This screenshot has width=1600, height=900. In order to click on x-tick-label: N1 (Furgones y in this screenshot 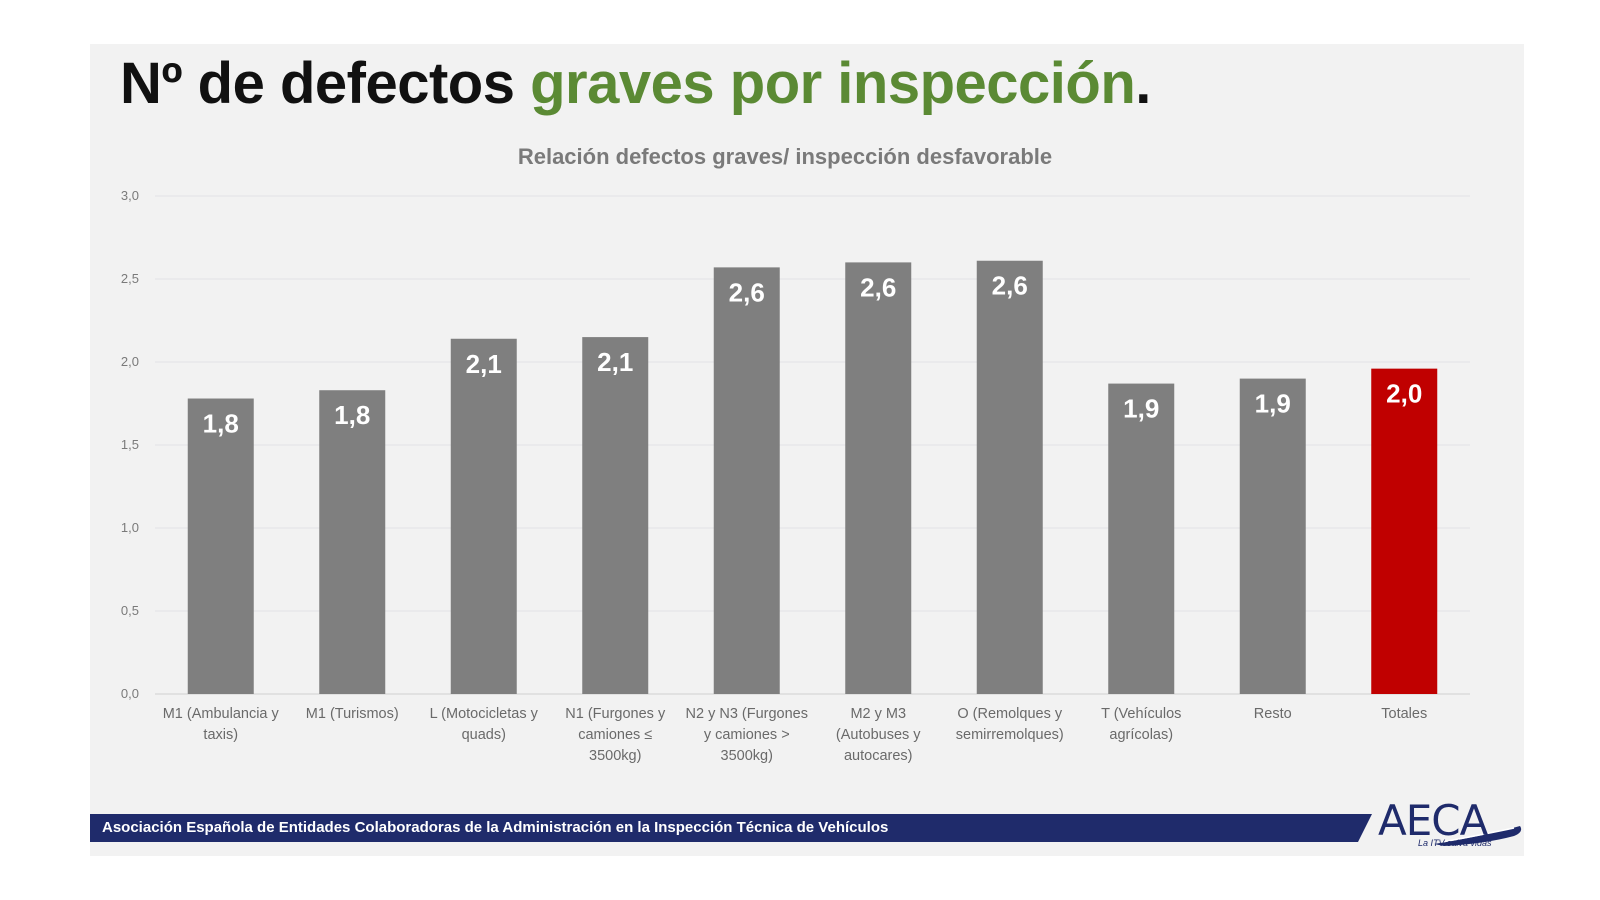, I will do `click(615, 714)`.